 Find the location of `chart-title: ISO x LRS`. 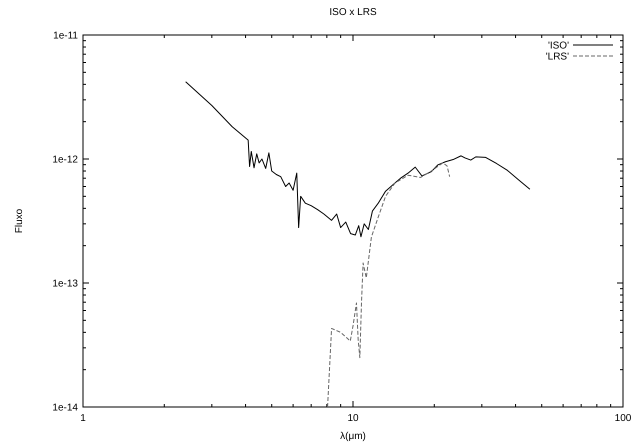

chart-title: ISO x LRS is located at coordinates (353, 12).